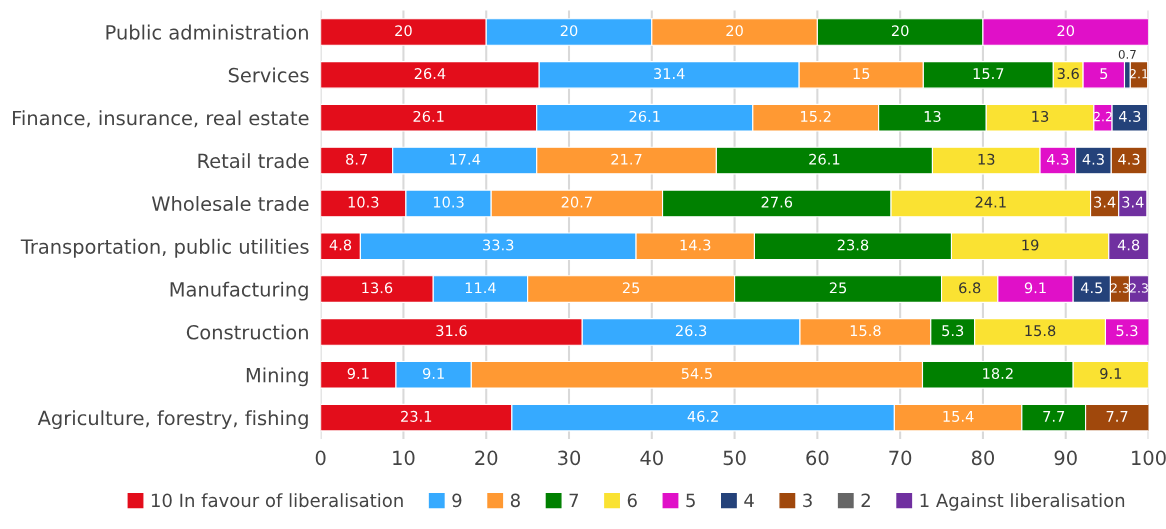 This screenshot has width=1166, height=529. I want to click on data-label: 26.4, so click(430, 74).